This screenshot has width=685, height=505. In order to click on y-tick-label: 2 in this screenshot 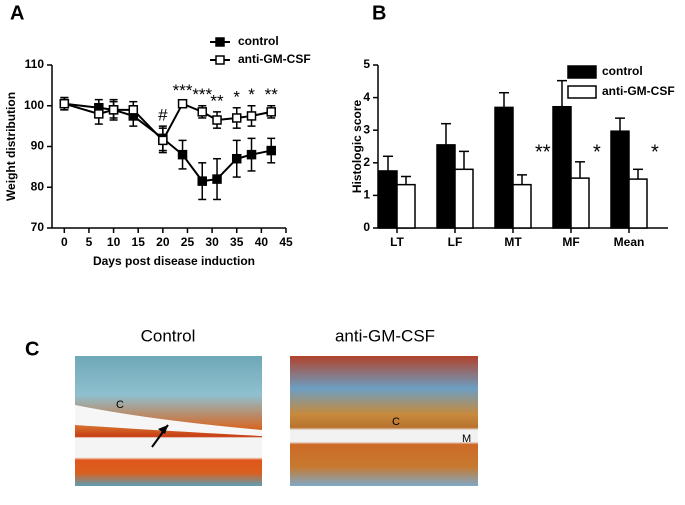, I will do `click(366, 162)`.